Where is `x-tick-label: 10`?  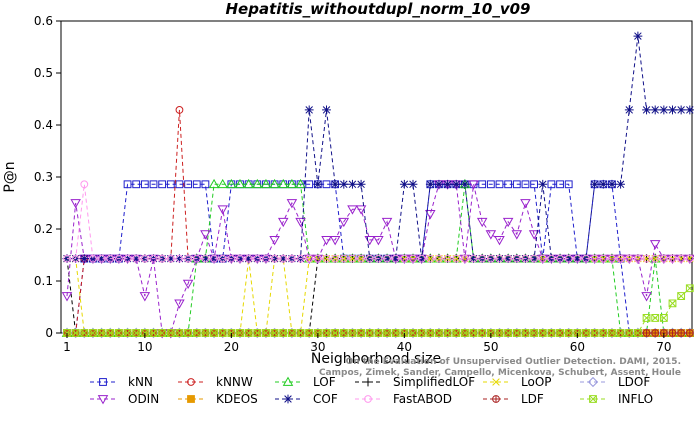
x-tick-label: 10 is located at coordinates (144, 347).